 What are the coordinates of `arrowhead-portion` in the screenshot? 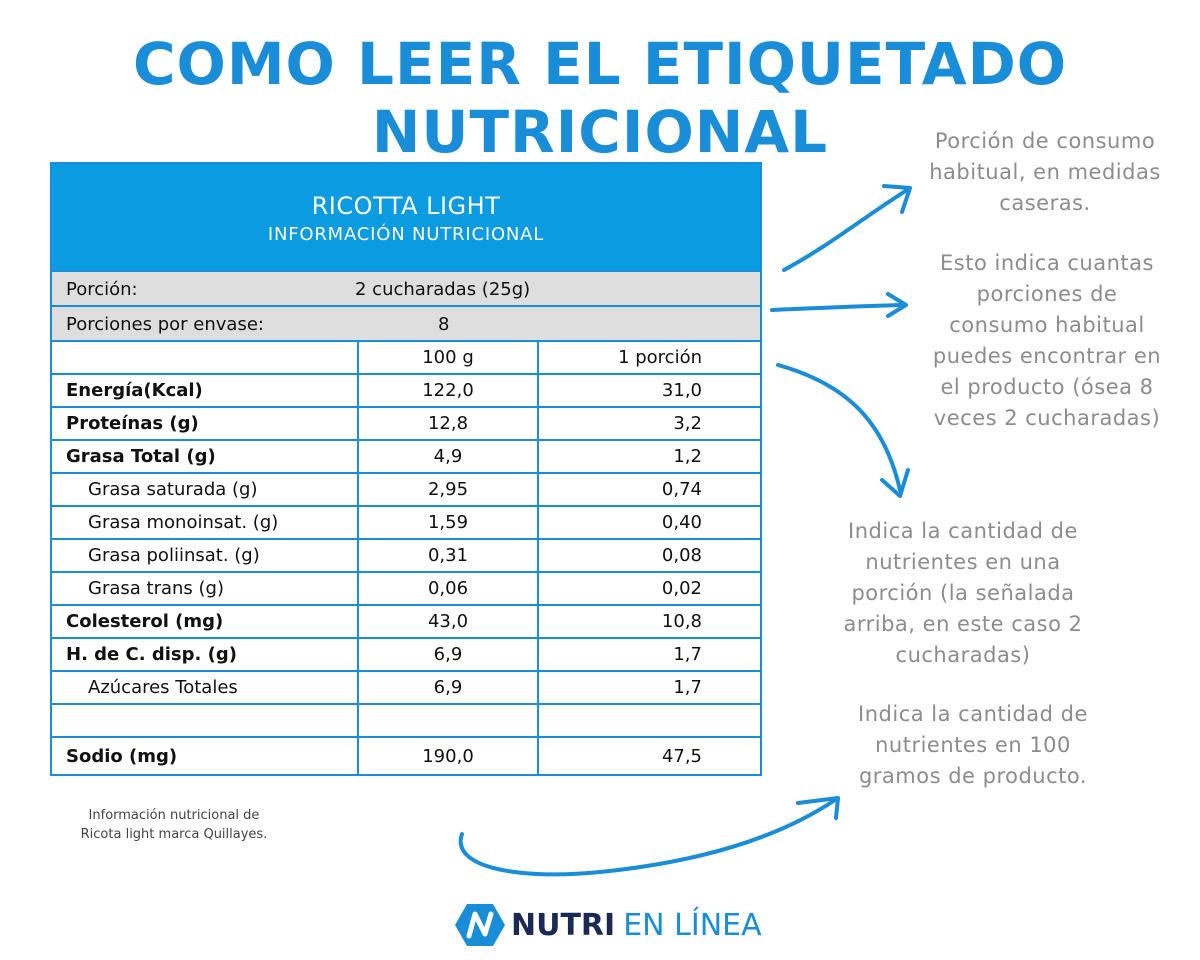 It's located at (897, 199).